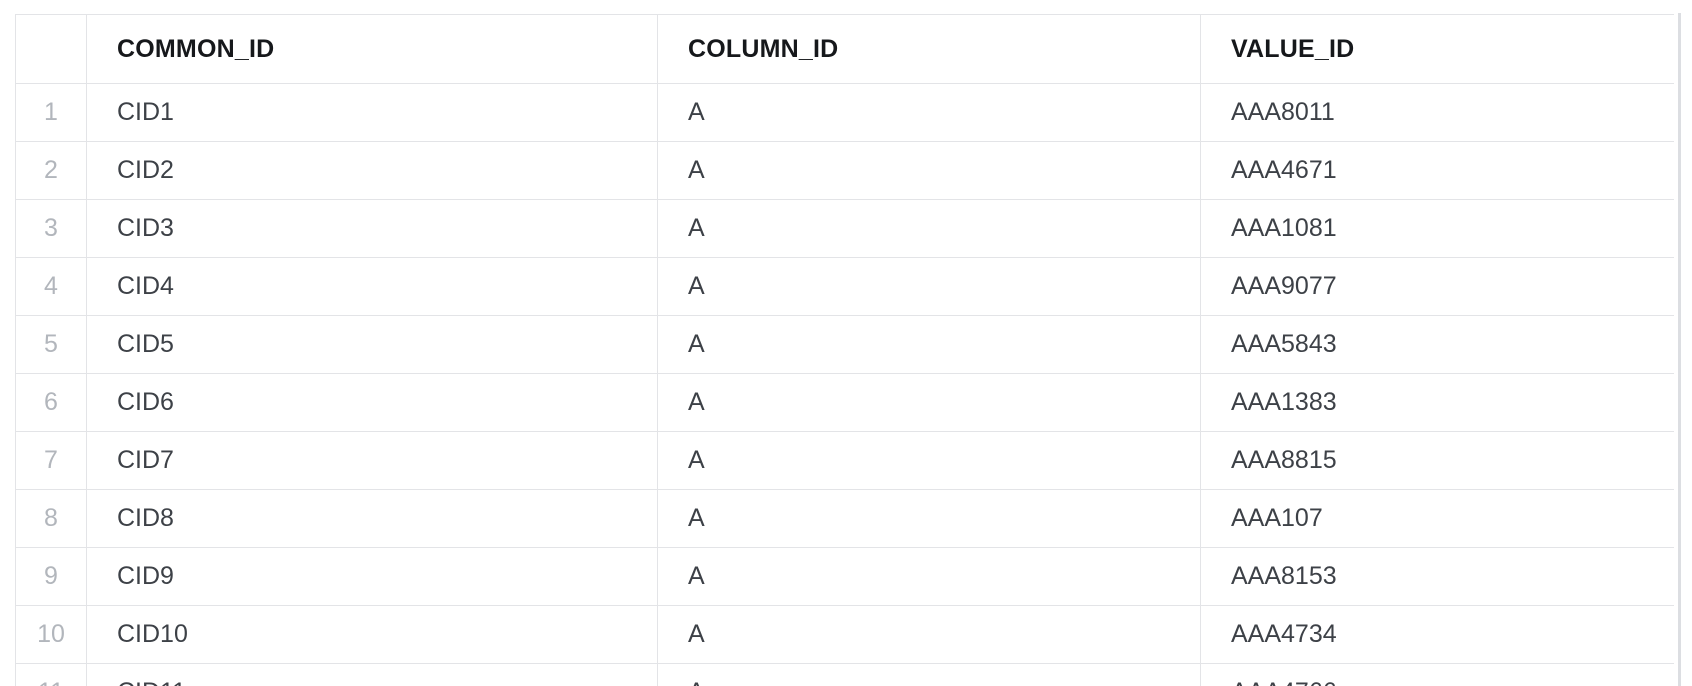 The image size is (1692, 686). Describe the element at coordinates (51, 113) in the screenshot. I see `row-number-cell: 1` at that location.